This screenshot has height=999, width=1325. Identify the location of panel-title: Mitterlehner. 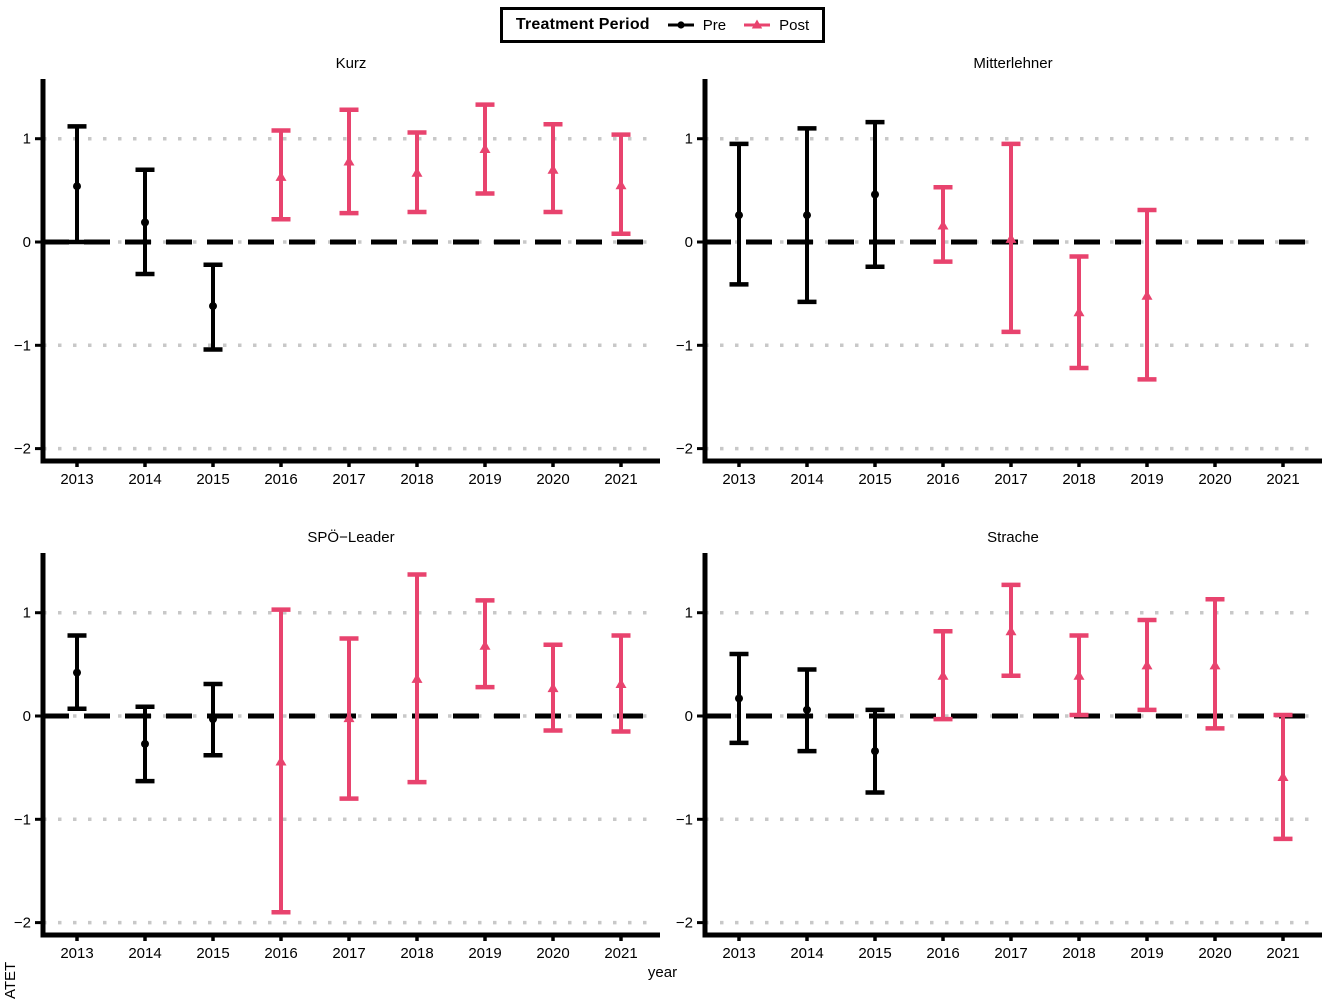
(1013, 63).